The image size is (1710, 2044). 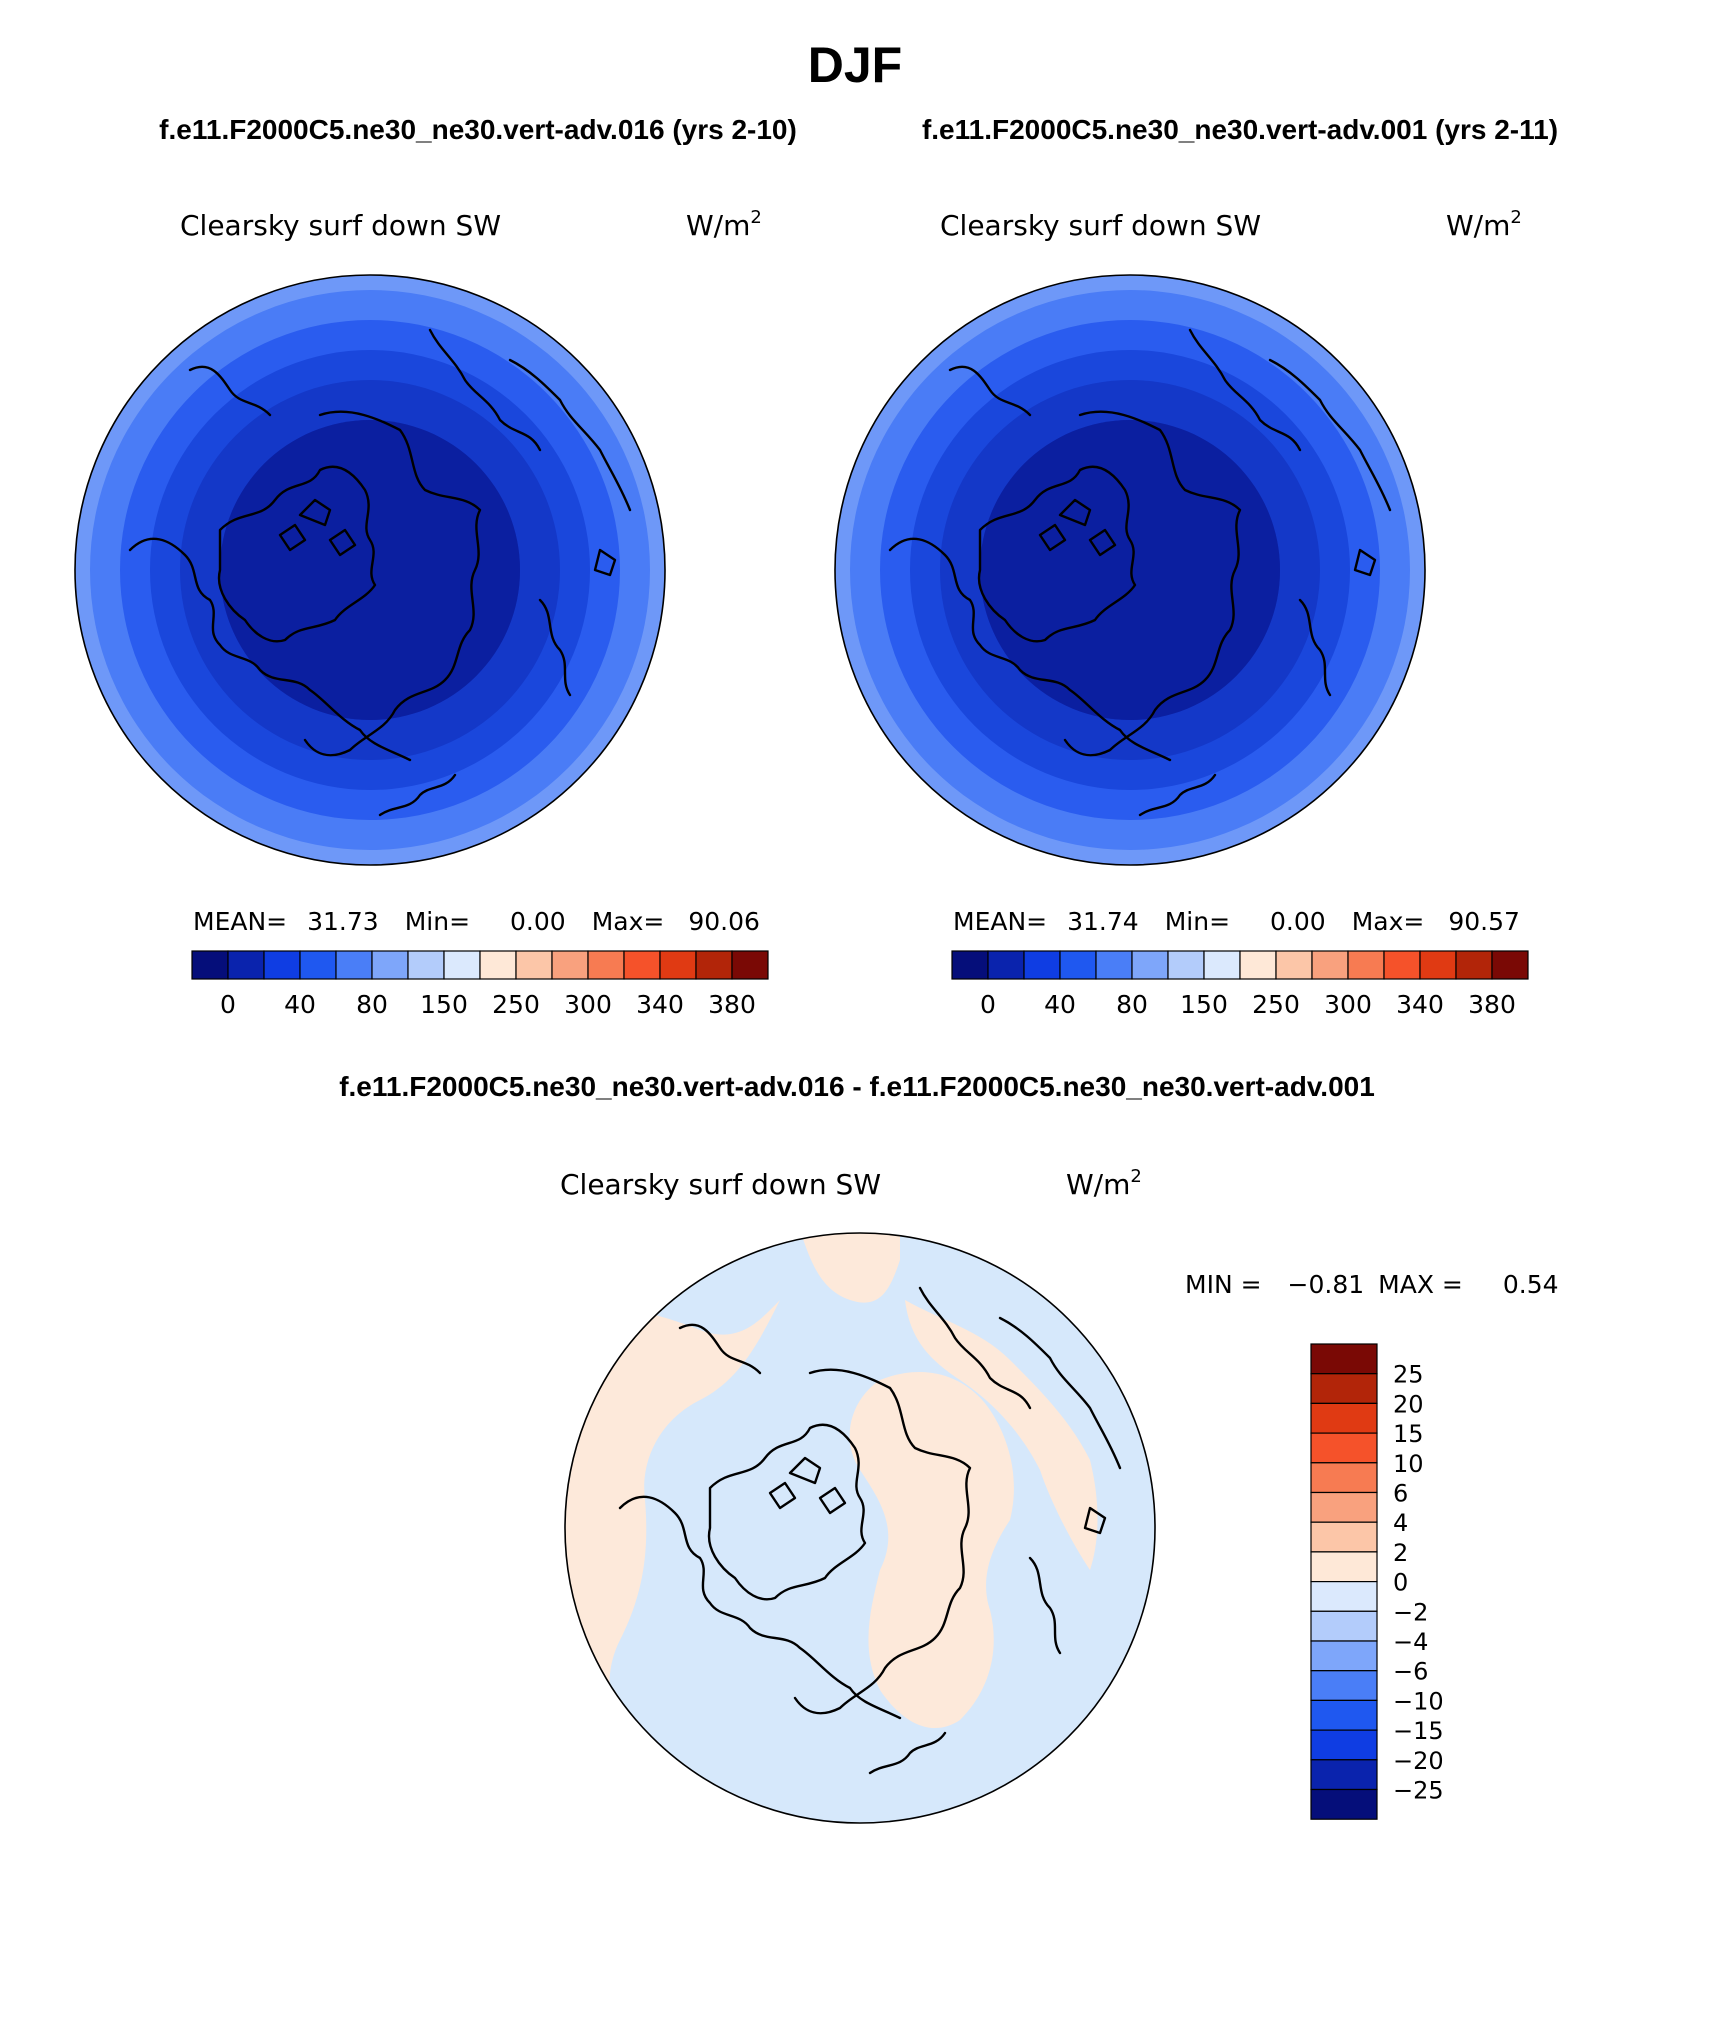 I want to click on colorbar-label: 20, so click(x=1408, y=1404).